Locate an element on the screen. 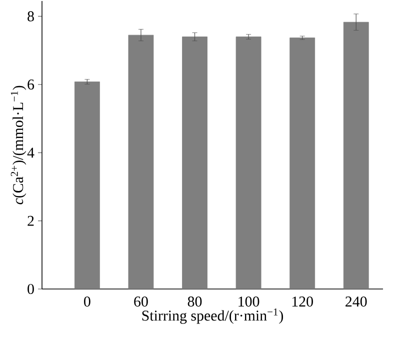 The image size is (400, 339). x-tick-label: 80 is located at coordinates (195, 301).